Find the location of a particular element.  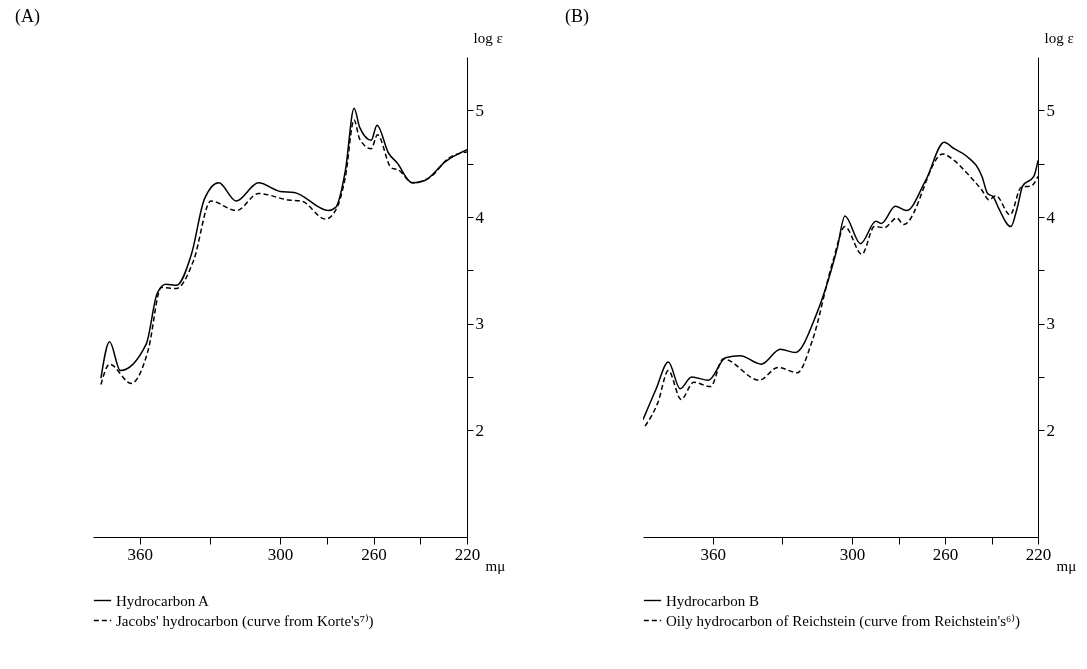

legend-label: Oily hydrocarbon of Reichstein (curve from Reichstein's⁶⁾) is located at coordinates (843, 621).